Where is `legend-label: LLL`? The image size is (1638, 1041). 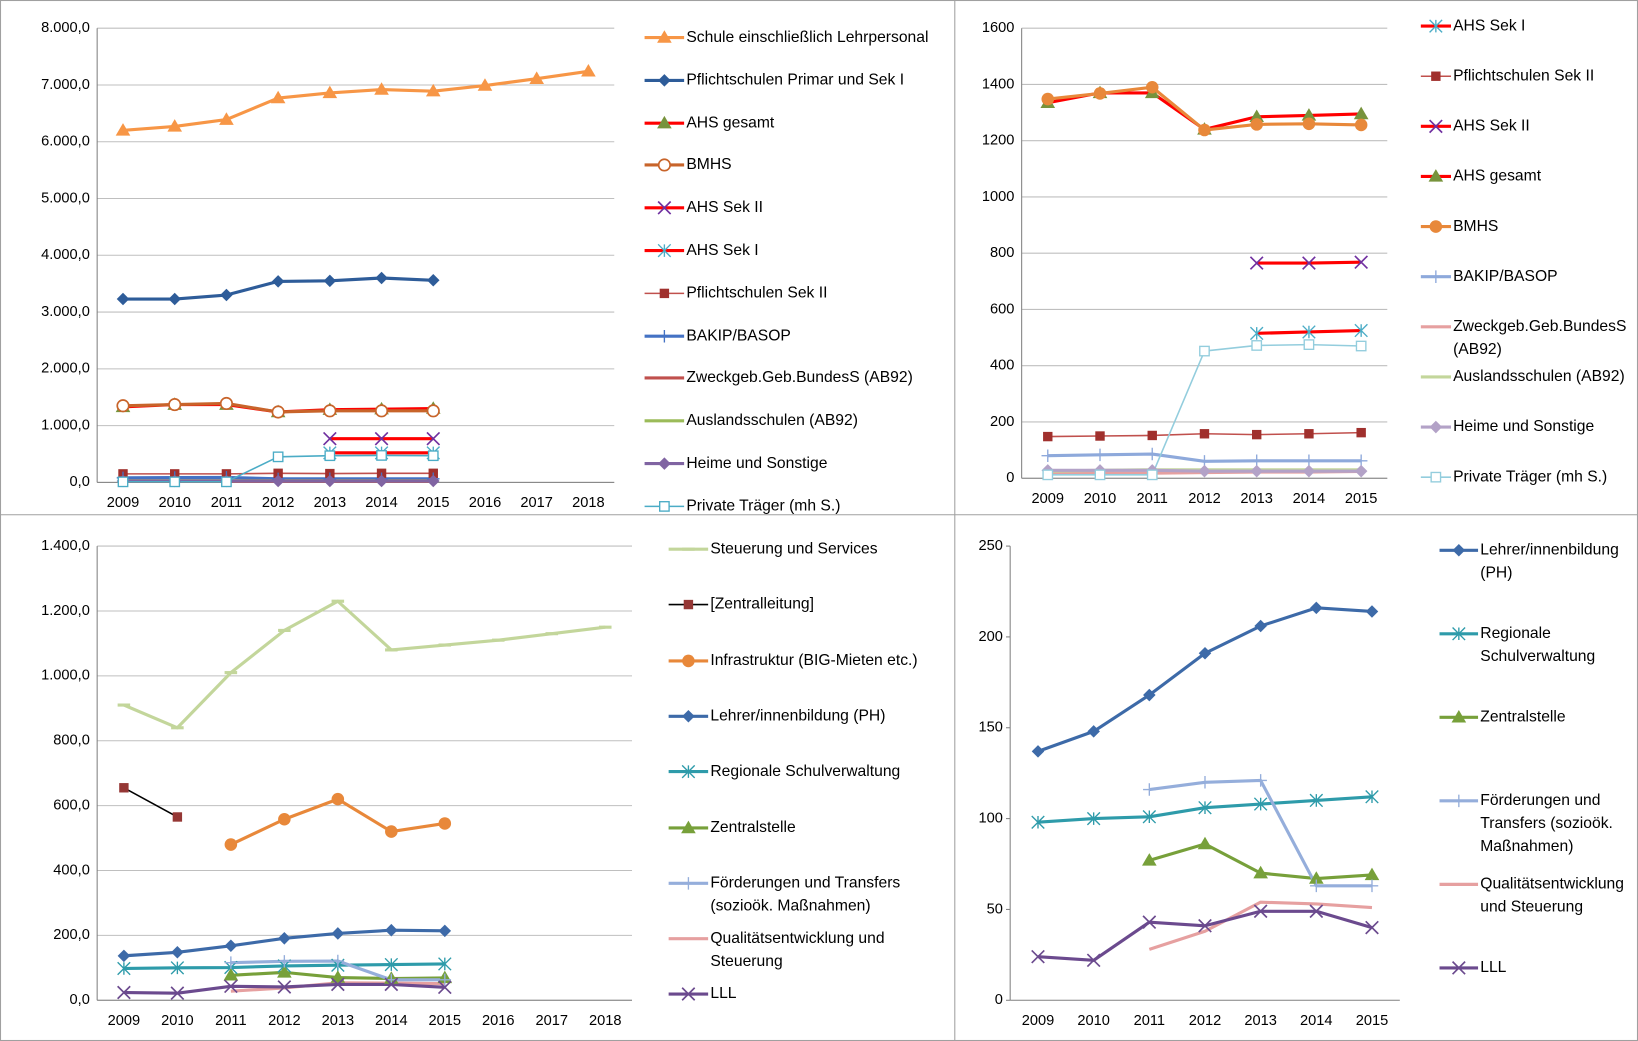
legend-label: LLL is located at coordinates (723, 994).